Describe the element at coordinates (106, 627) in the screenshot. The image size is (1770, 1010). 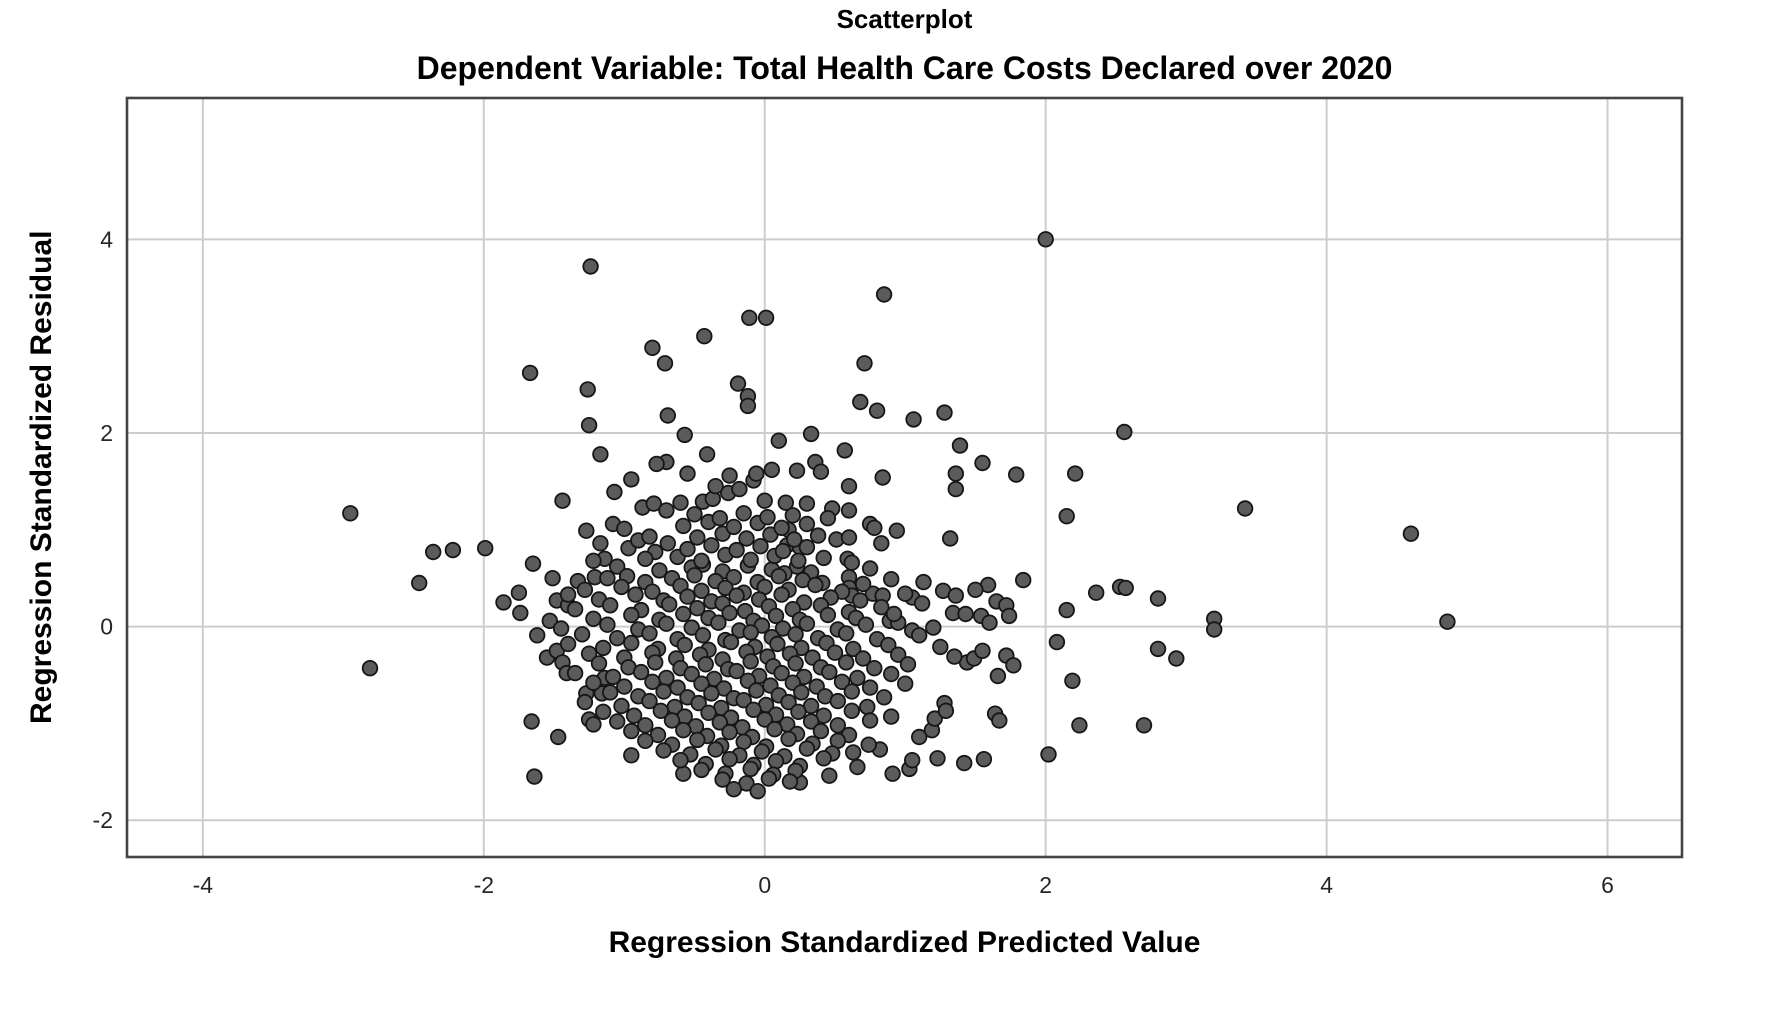
I see `y-tick-label: 0` at that location.